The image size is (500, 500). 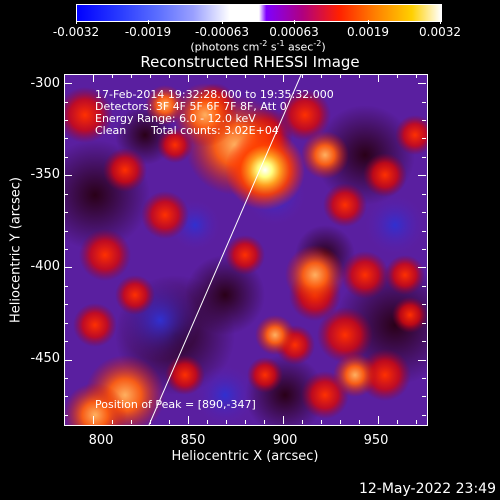 I want to click on footer-timestamp: 12-May-2022 23:49, so click(x=427, y=489).